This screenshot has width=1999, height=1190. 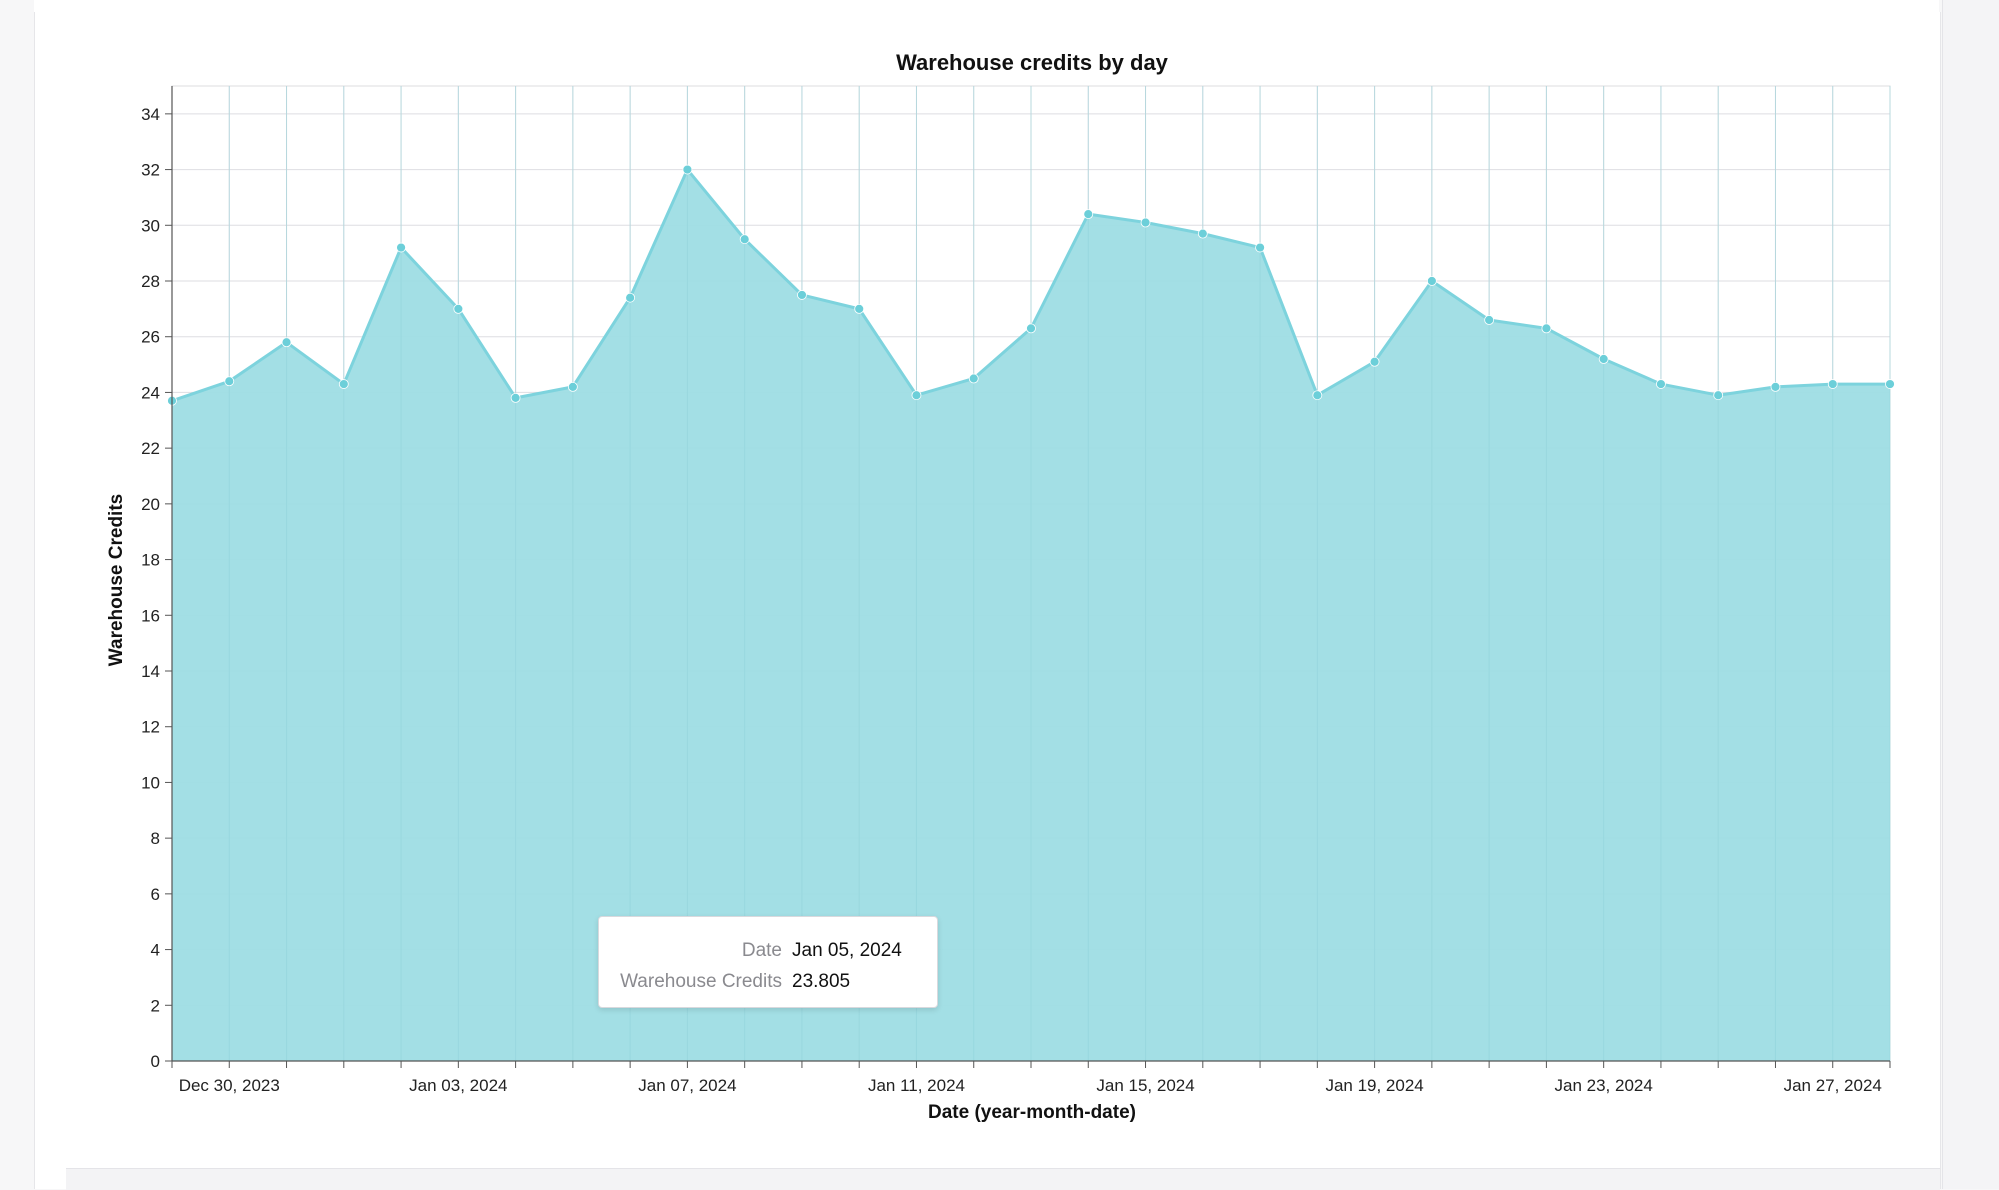 What do you see at coordinates (1374, 1085) in the screenshot?
I see `x-tick-label: Jan 19, 2024` at bounding box center [1374, 1085].